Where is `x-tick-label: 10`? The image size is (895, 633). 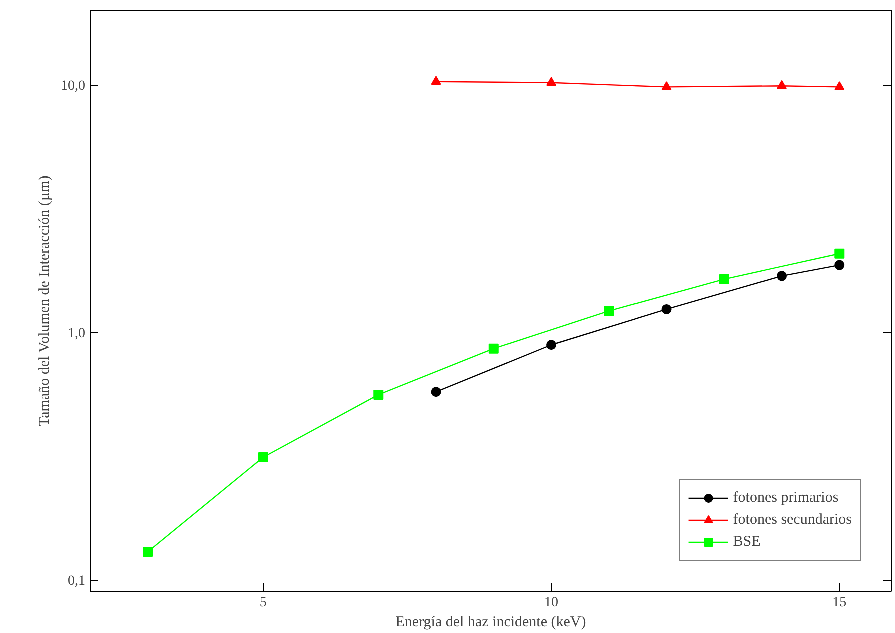
x-tick-label: 10 is located at coordinates (551, 603).